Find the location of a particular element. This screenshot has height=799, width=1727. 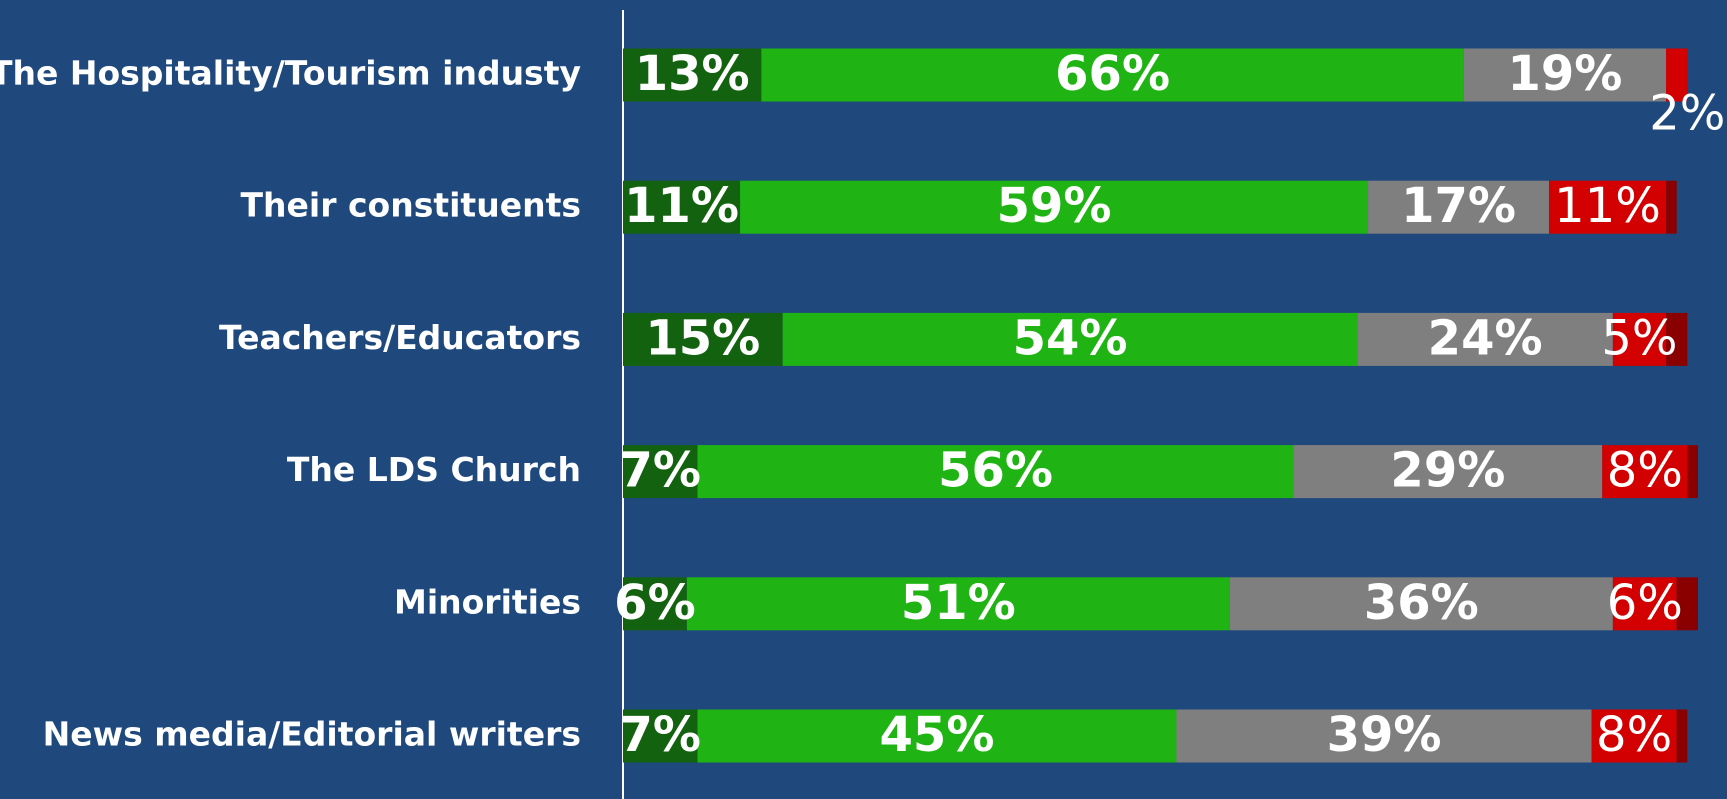

category-label: News media/Editorial writers is located at coordinates (312, 734).